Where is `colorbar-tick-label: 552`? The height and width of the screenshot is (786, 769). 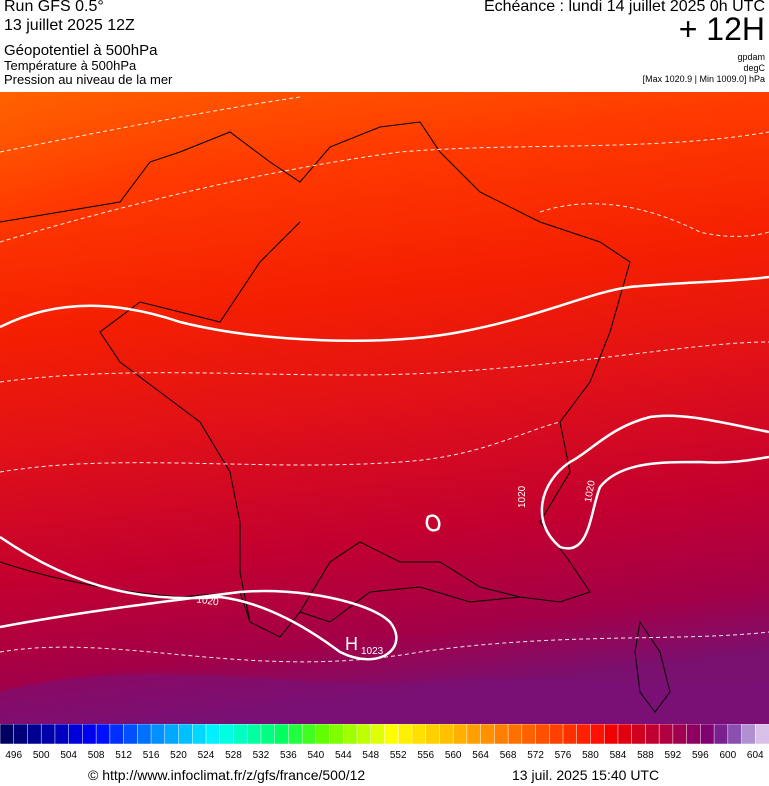 colorbar-tick-label: 552 is located at coordinates (398, 755).